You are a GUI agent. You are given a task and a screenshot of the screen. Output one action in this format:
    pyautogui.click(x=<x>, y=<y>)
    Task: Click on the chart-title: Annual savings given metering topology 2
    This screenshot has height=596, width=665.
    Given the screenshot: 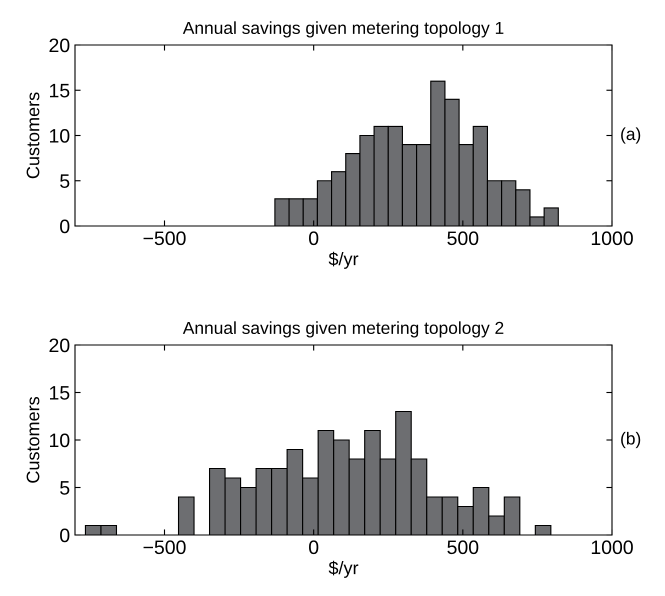 What is the action you would take?
    pyautogui.click(x=343, y=329)
    